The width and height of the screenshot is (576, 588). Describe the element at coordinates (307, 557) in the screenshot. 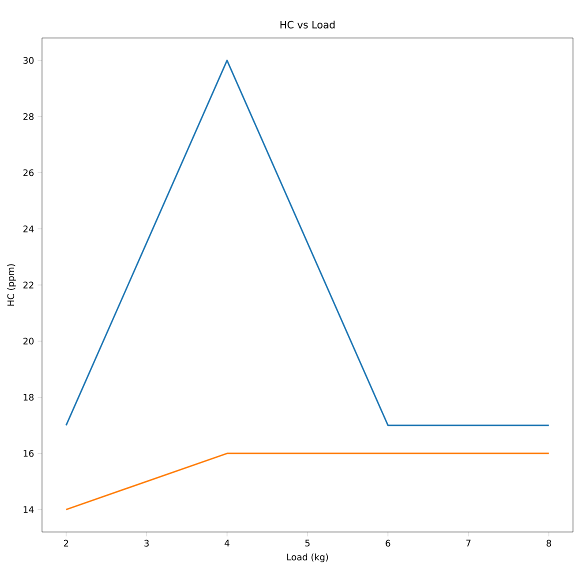

I see `x-axis-title: Load (kg)` at that location.